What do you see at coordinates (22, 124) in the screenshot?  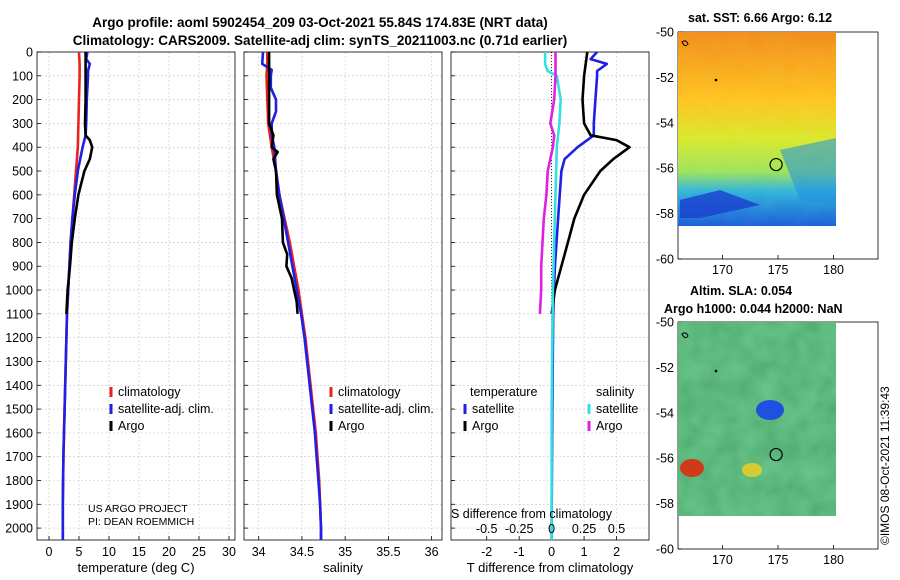 I see `y-tick-label: 300` at bounding box center [22, 124].